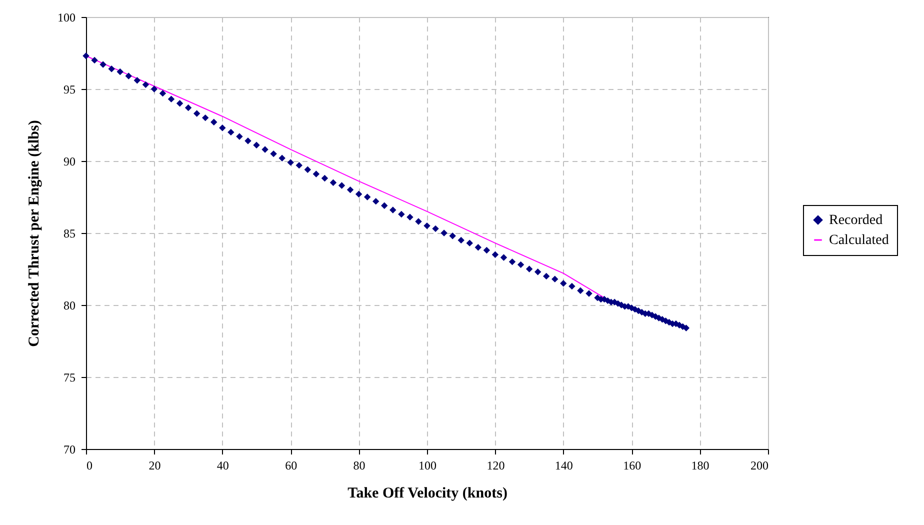  Describe the element at coordinates (70, 377) in the screenshot. I see `y-tick-label: 75` at that location.